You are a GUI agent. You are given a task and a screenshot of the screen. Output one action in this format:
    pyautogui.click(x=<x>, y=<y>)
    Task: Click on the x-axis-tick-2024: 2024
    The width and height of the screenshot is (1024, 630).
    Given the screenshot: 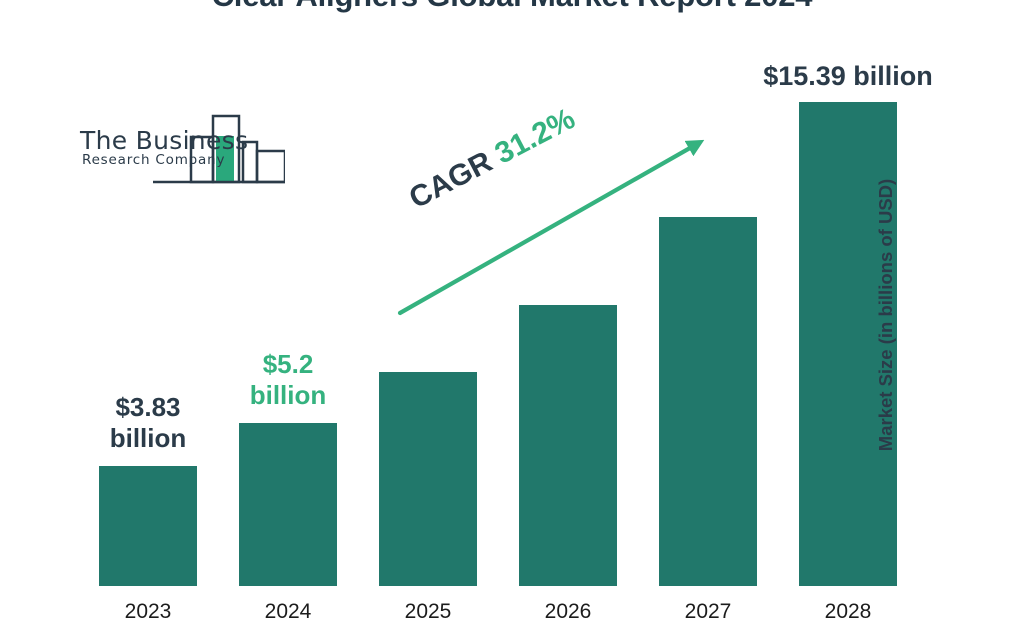 What is the action you would take?
    pyautogui.click(x=288, y=611)
    